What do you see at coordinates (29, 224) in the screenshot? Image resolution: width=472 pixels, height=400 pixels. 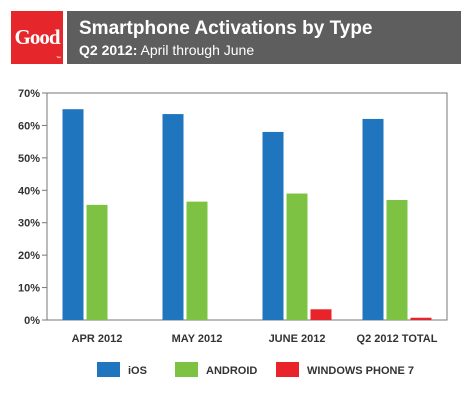 I see `y-tick-label: 30%` at bounding box center [29, 224].